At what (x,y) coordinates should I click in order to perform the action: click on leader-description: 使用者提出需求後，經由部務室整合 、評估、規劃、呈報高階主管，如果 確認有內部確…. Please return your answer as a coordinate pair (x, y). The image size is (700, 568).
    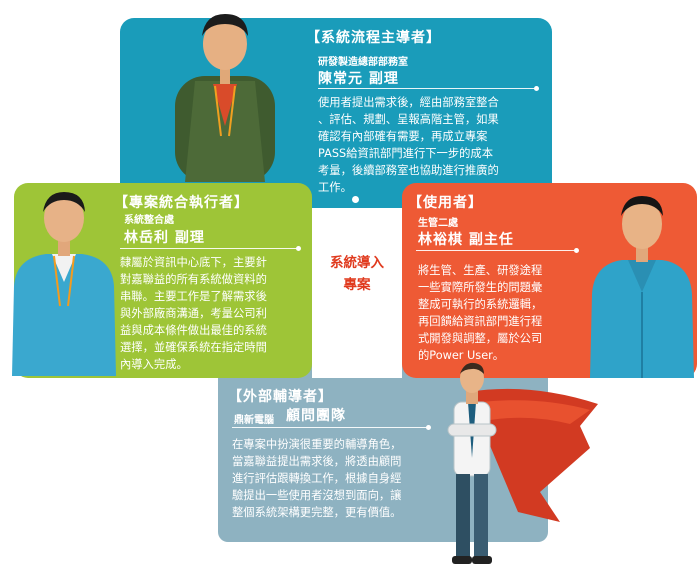
    Looking at the image, I should click on (431, 145).